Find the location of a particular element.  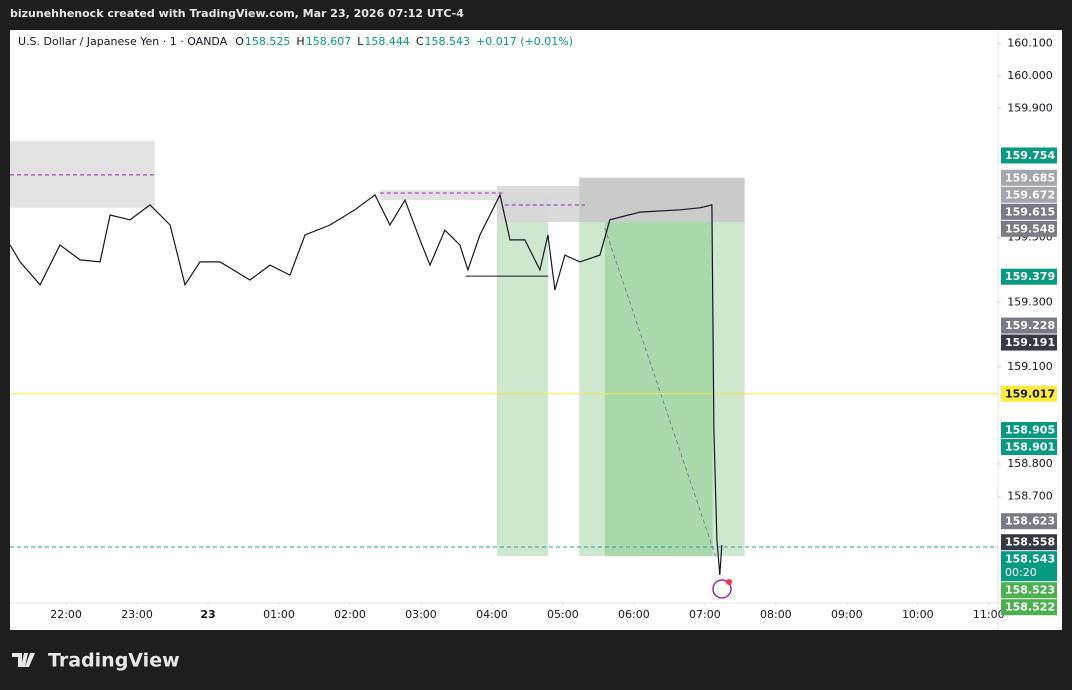

y-tick-label: 160.000 is located at coordinates (1030, 75).